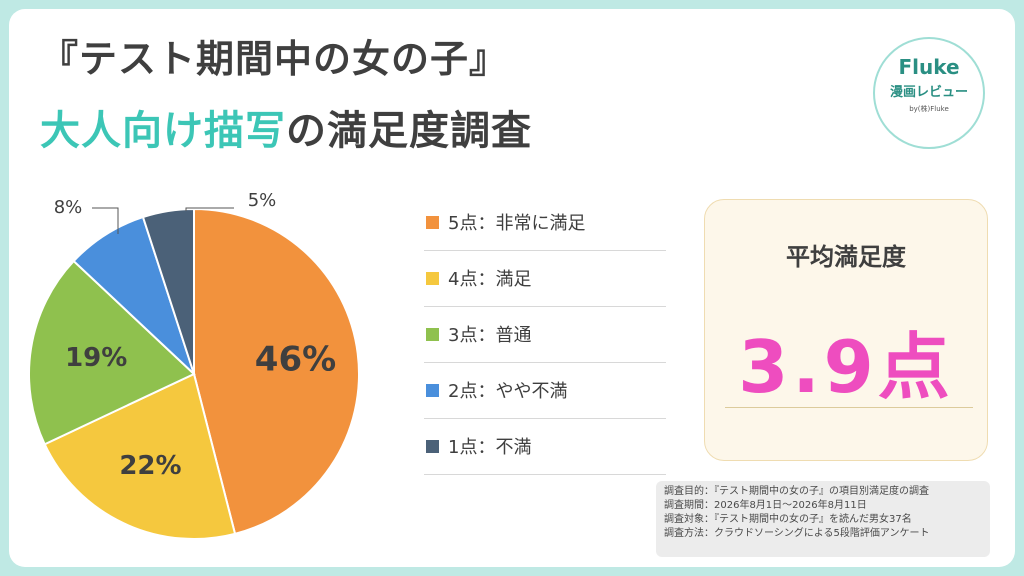  Describe the element at coordinates (846, 367) in the screenshot. I see `average-value: 3.9点` at that location.